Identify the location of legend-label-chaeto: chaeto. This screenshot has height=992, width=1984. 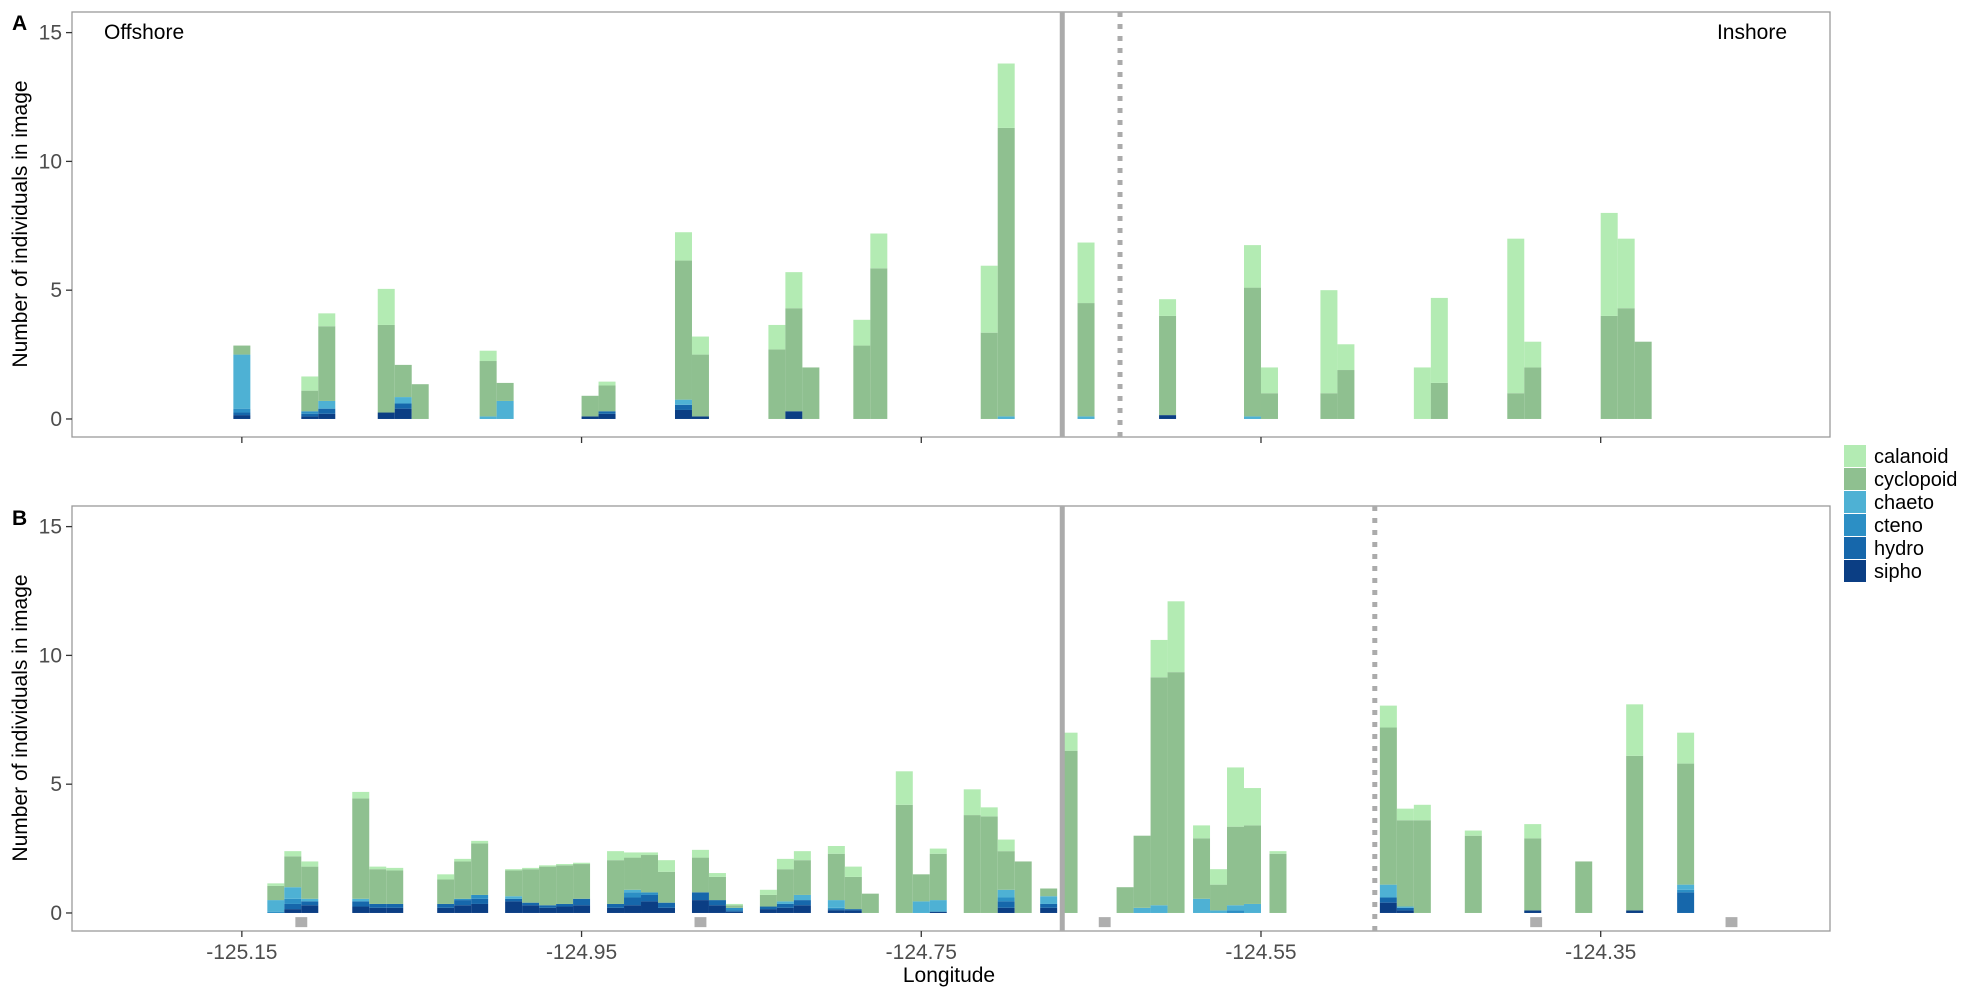
(1904, 503).